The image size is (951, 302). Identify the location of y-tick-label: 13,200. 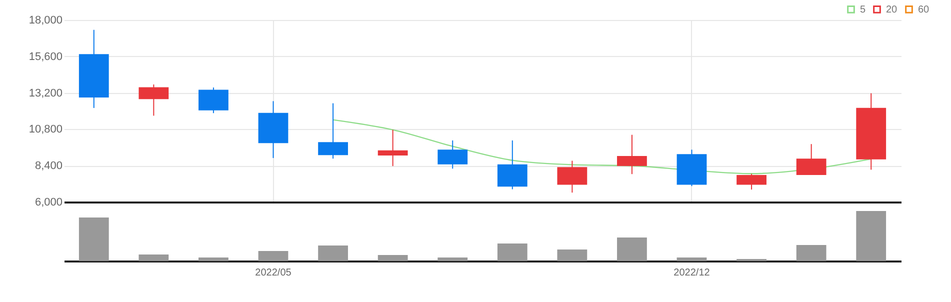
(45, 93).